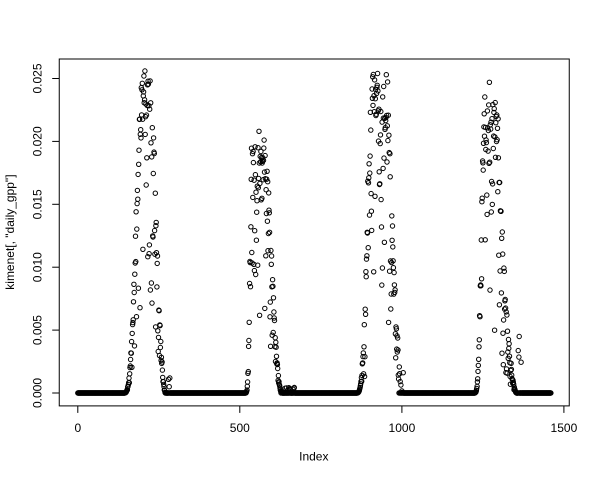  Describe the element at coordinates (38, 330) in the screenshot. I see `svg-text: 0.005` at that location.